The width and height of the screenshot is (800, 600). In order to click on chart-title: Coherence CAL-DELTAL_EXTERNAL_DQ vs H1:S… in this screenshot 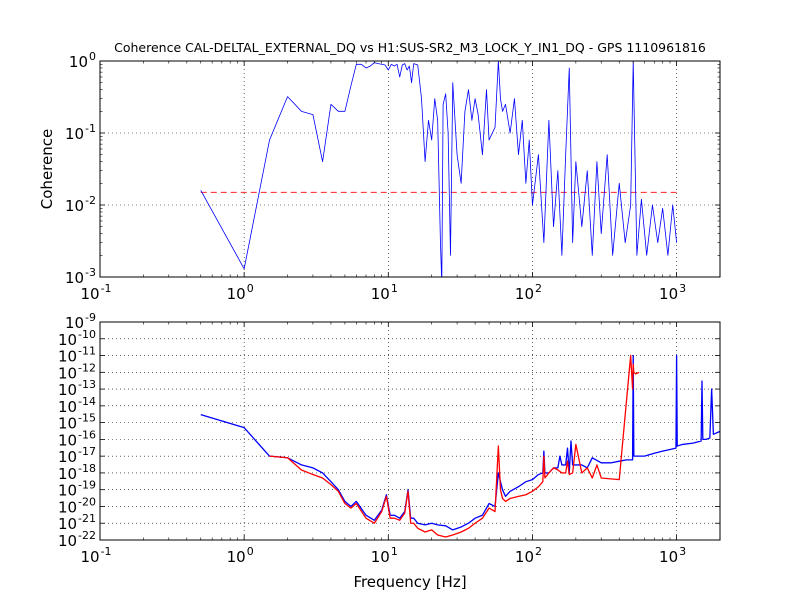, I will do `click(410, 47)`.